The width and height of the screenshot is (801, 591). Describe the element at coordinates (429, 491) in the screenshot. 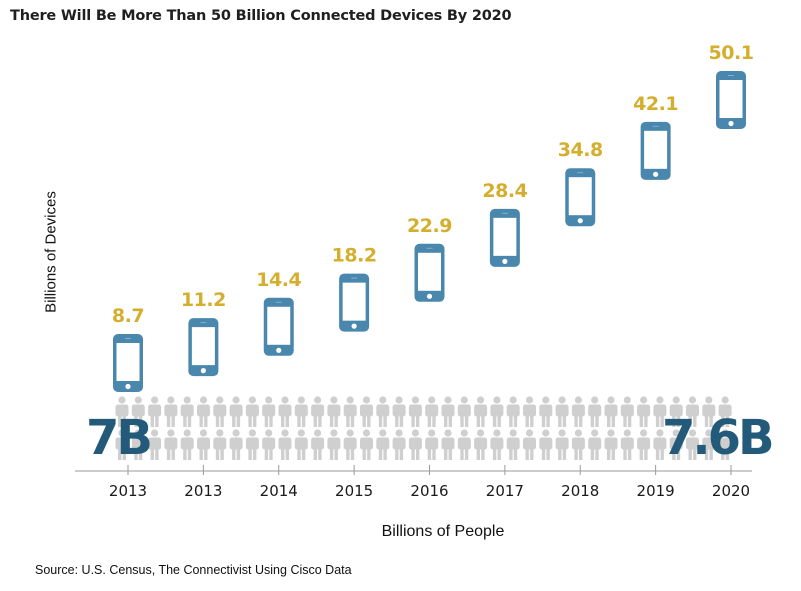

I see `x-tick-label: 2016` at that location.